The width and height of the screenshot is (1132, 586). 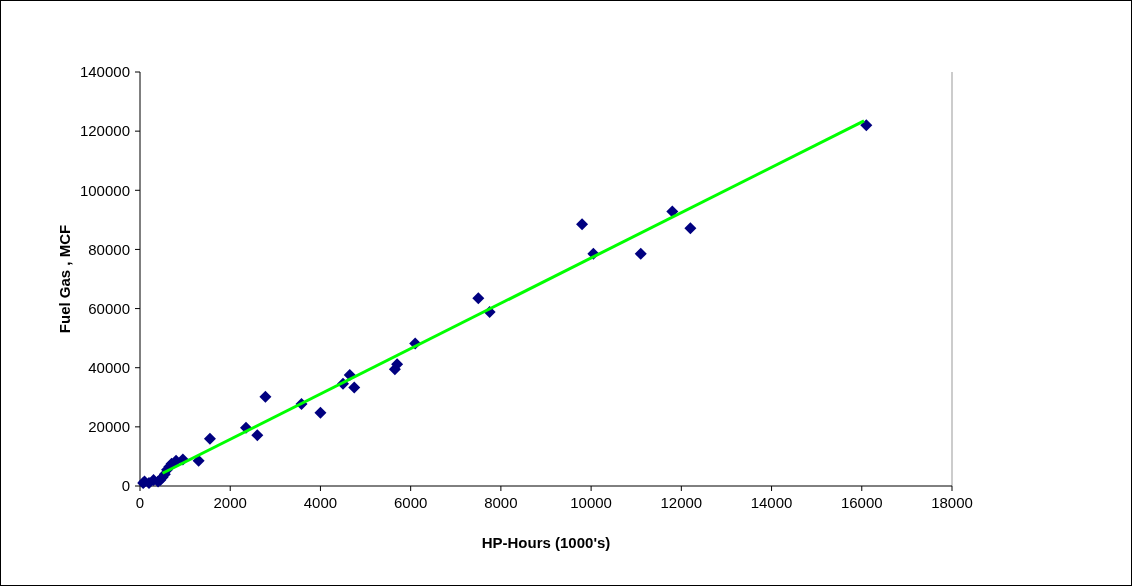 I want to click on y-tick-label: 140000, so click(x=104, y=72).